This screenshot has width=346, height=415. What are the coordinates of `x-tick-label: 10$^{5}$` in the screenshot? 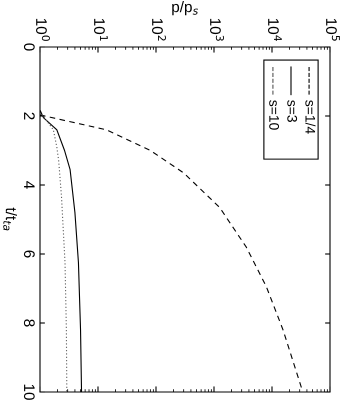 It's located at (333, 29).